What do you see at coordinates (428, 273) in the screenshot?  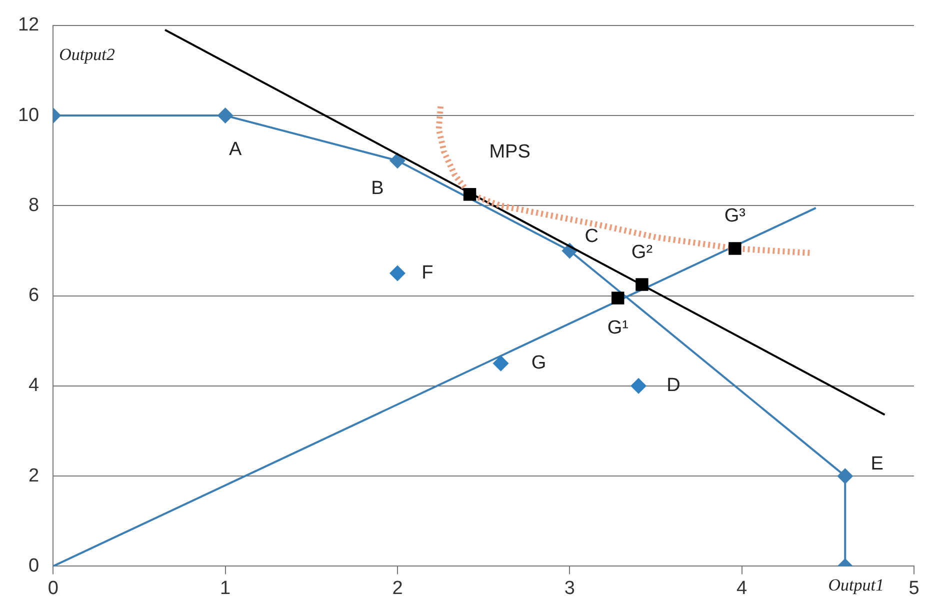 I see `annotation: F` at bounding box center [428, 273].